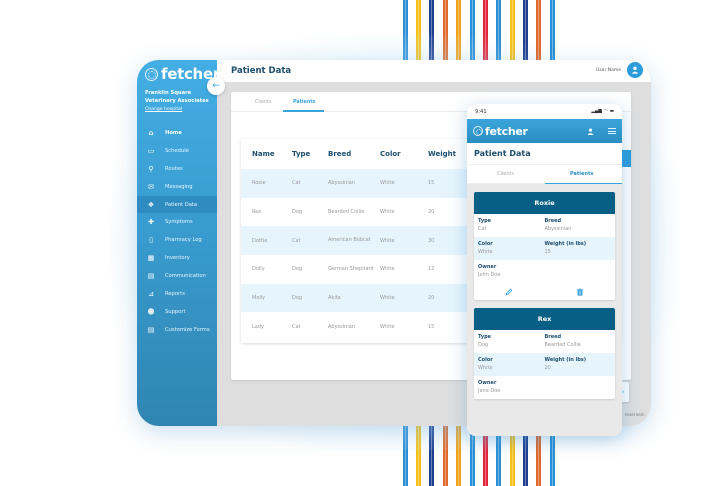 The height and width of the screenshot is (486, 720). Describe the element at coordinates (301, 154) in the screenshot. I see `column-header-type: Type` at that location.